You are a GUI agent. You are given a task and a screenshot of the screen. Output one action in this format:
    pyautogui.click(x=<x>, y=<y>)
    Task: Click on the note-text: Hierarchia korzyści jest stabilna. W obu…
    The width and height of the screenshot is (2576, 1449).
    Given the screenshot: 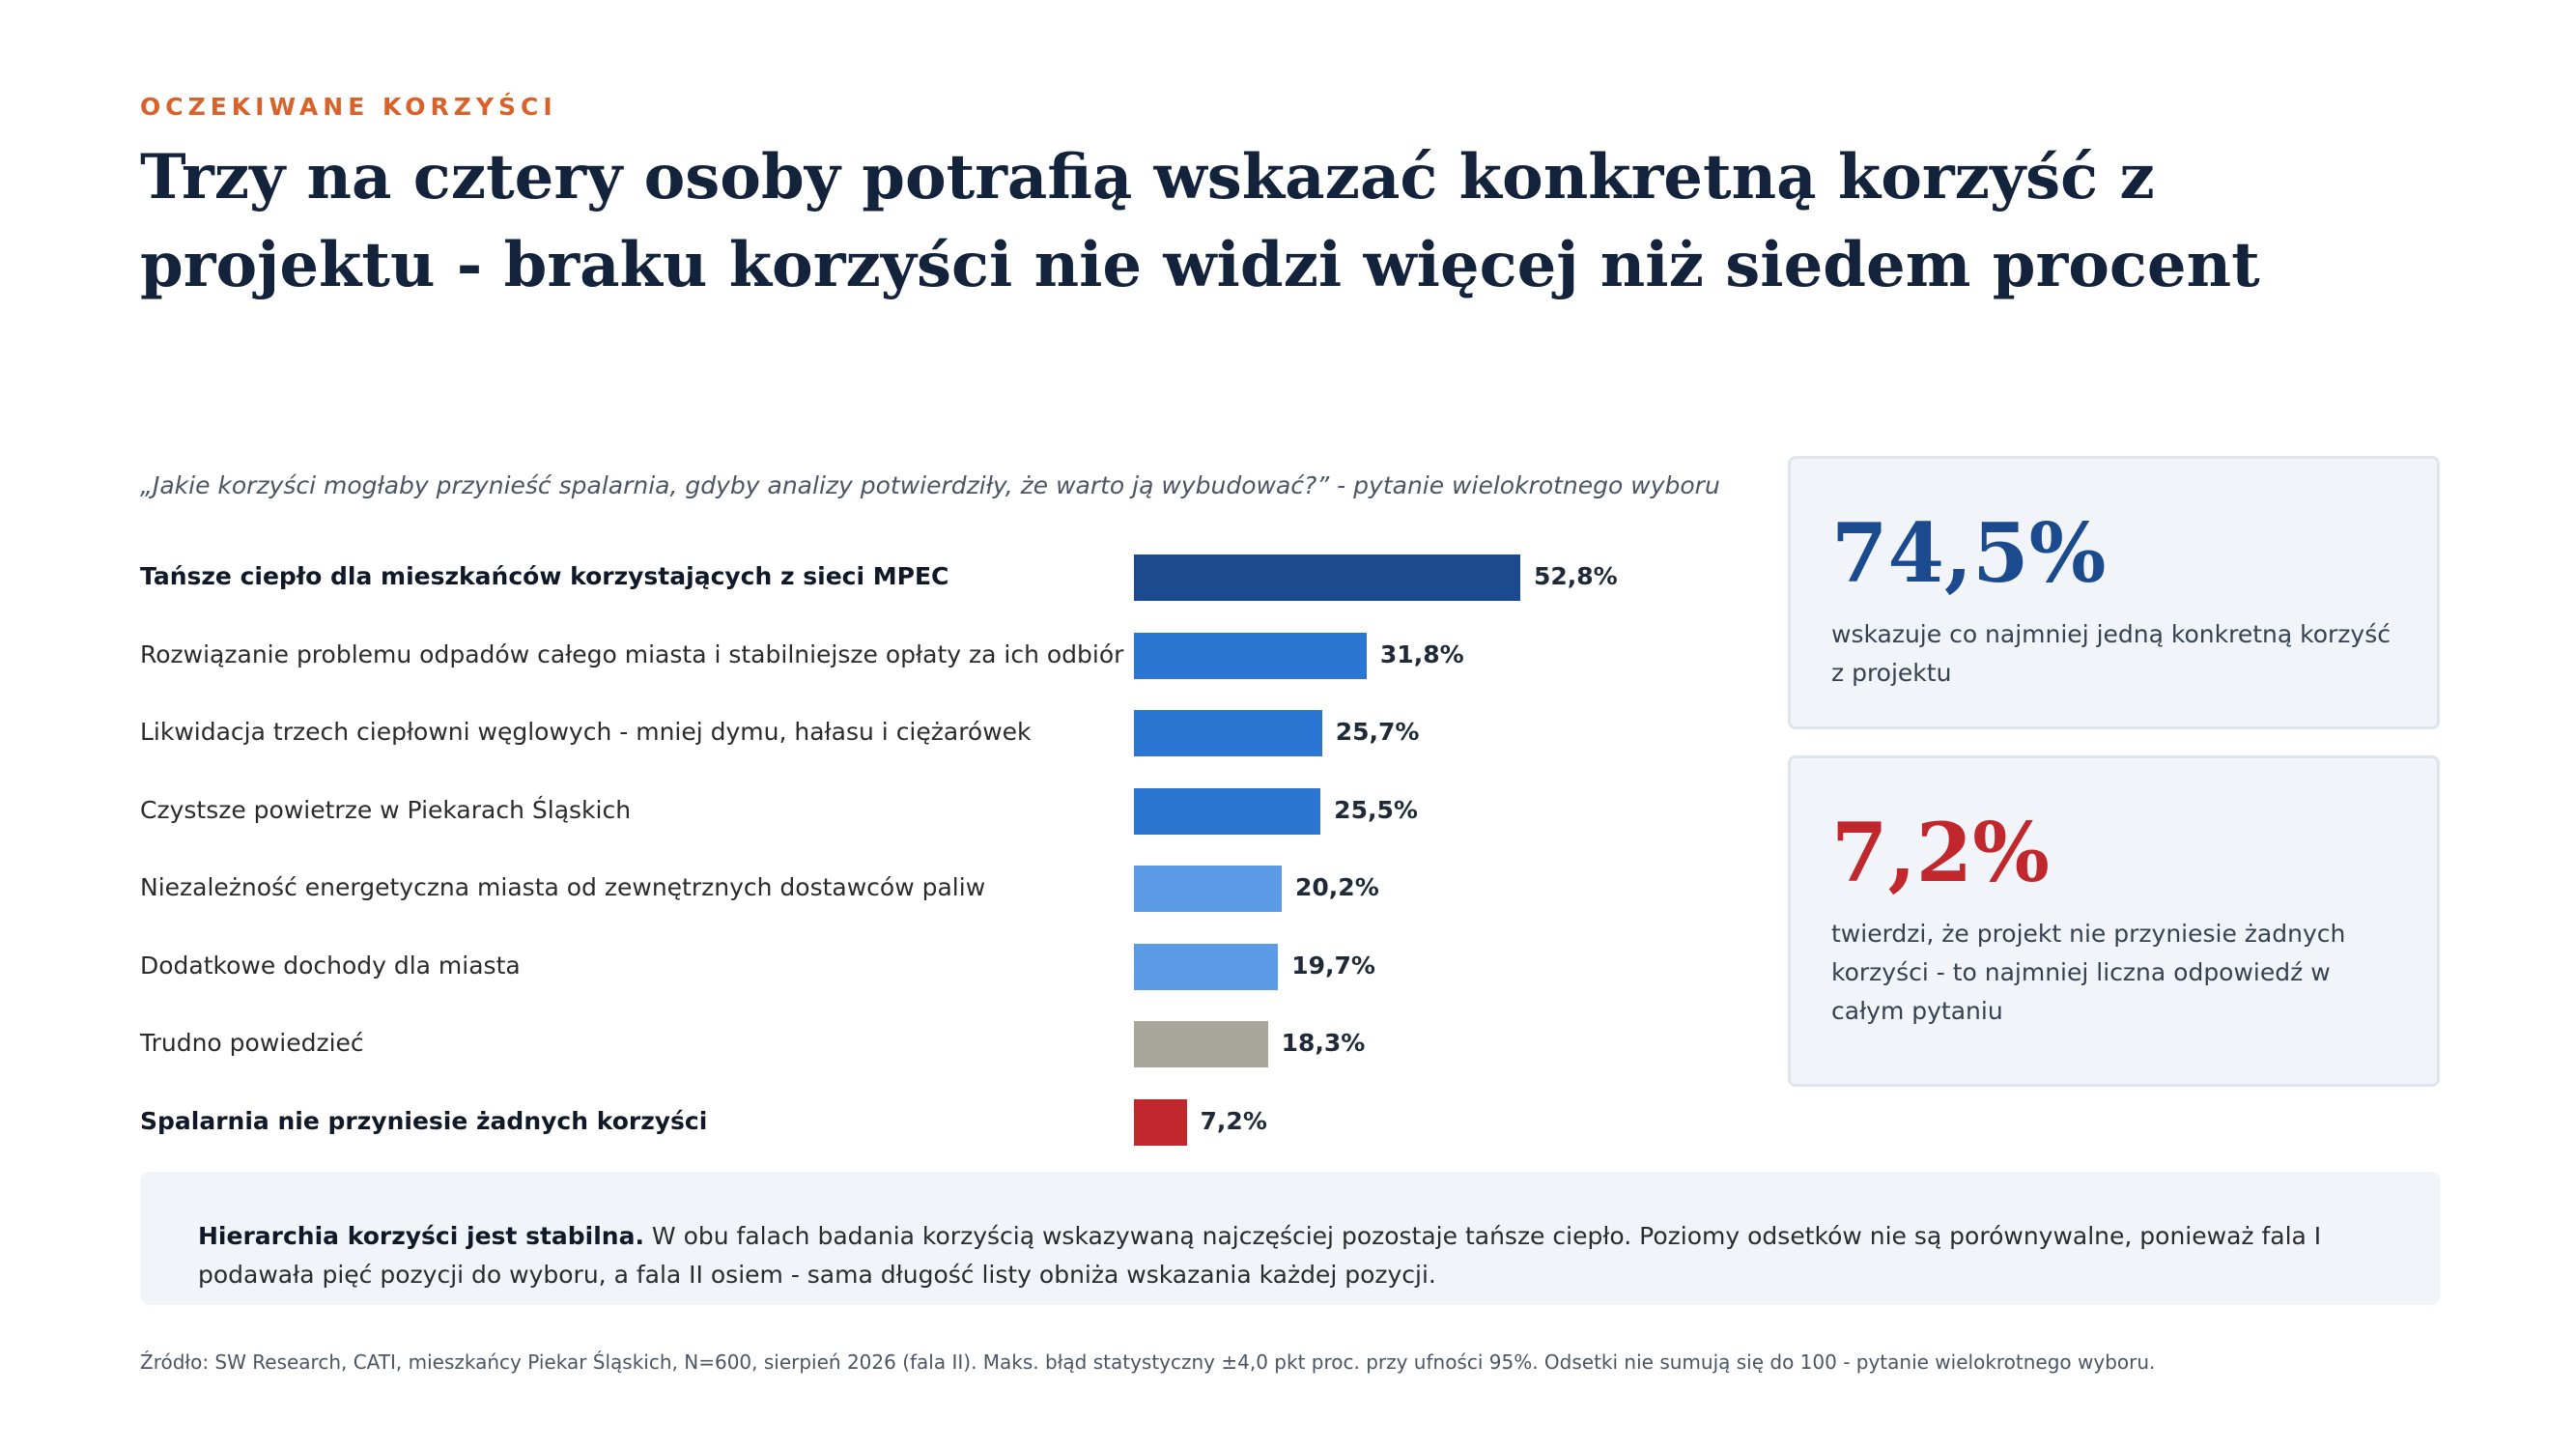 What is the action you would take?
    pyautogui.click(x=1284, y=1255)
    